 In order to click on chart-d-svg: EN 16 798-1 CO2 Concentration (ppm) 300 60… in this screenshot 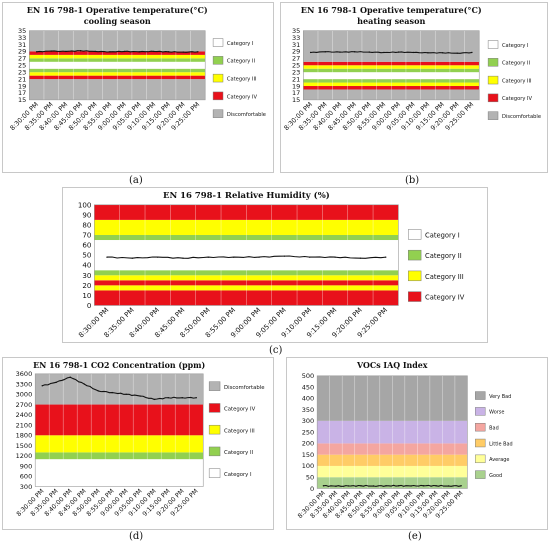, I will do `click(139, 439)`.